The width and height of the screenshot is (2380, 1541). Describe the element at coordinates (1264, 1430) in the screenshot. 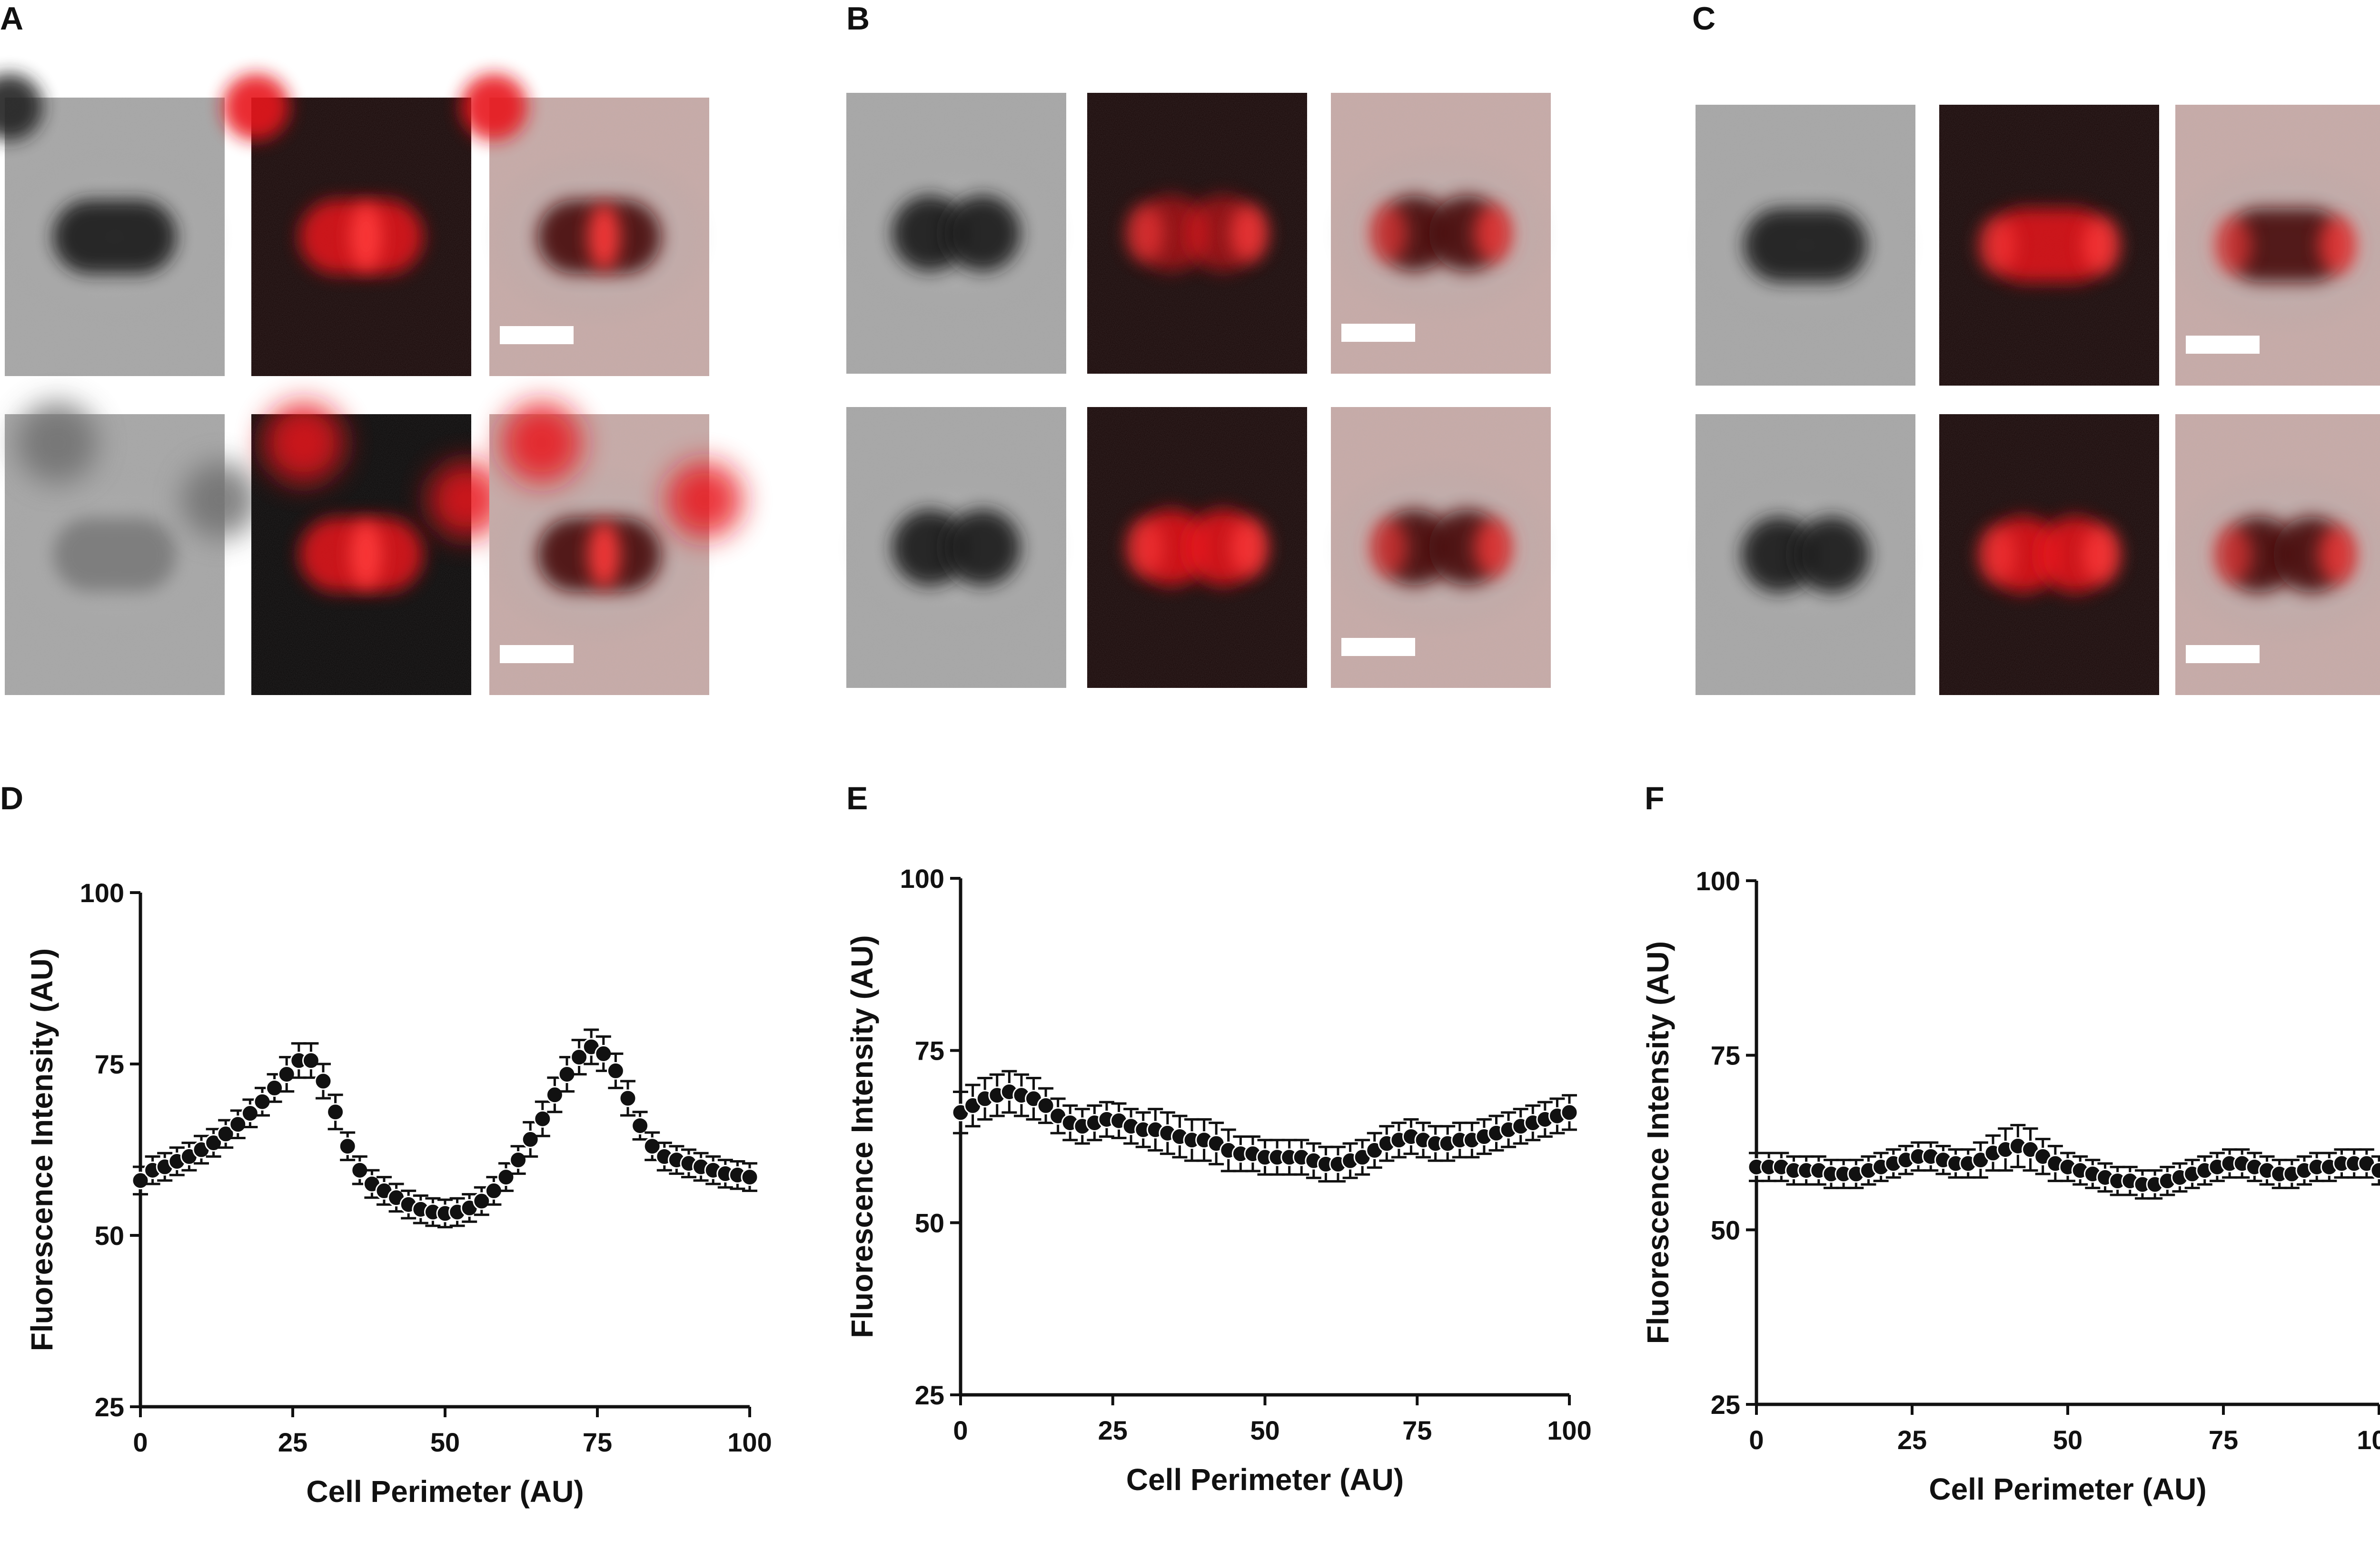

I see `chart-e-x-tick-label: 50` at that location.